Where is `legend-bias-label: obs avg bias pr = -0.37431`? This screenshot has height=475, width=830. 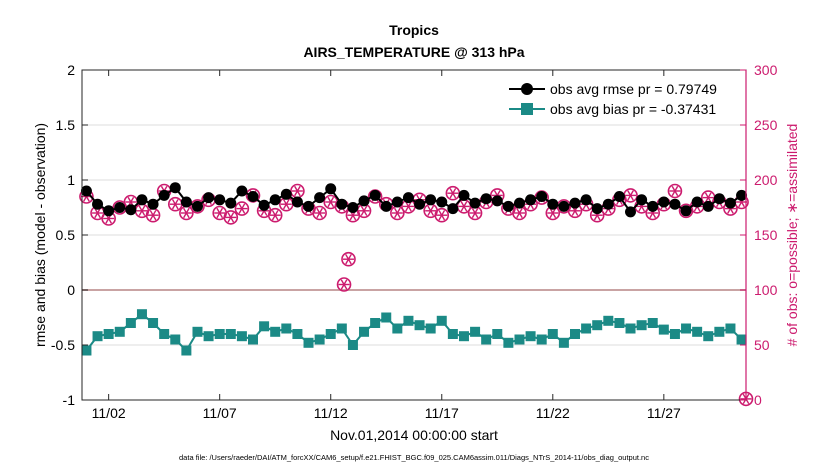
legend-bias-label: obs avg bias pr = -0.37431 is located at coordinates (633, 109).